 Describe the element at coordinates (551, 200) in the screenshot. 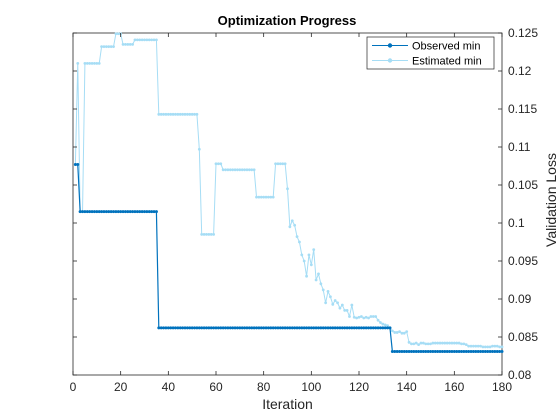

I see `y-axis-label: Validation Loss` at that location.